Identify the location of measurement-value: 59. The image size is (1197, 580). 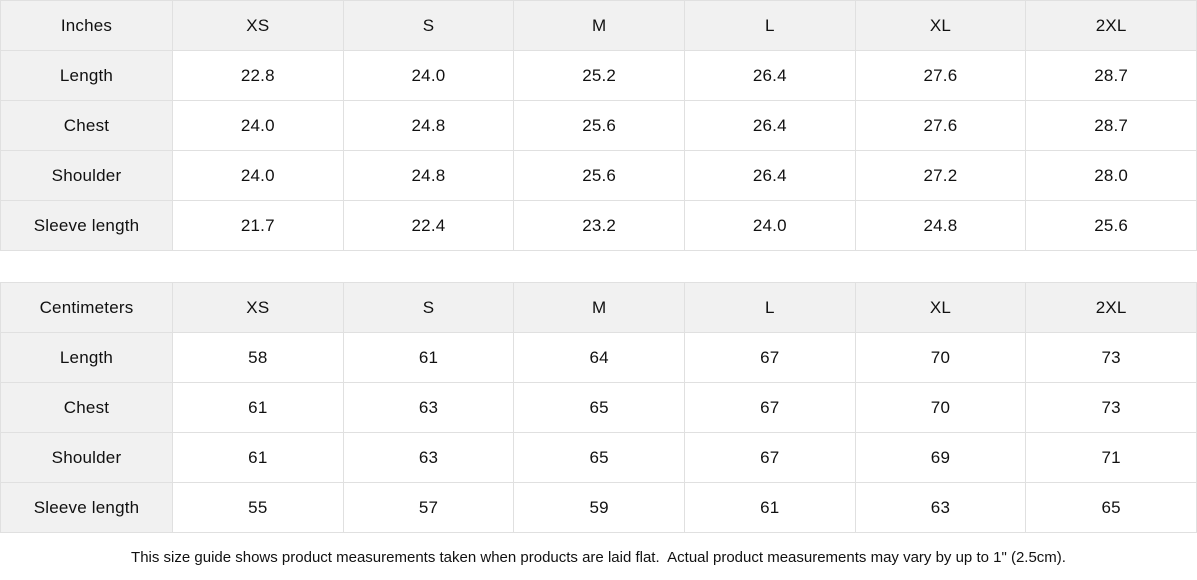
(599, 507).